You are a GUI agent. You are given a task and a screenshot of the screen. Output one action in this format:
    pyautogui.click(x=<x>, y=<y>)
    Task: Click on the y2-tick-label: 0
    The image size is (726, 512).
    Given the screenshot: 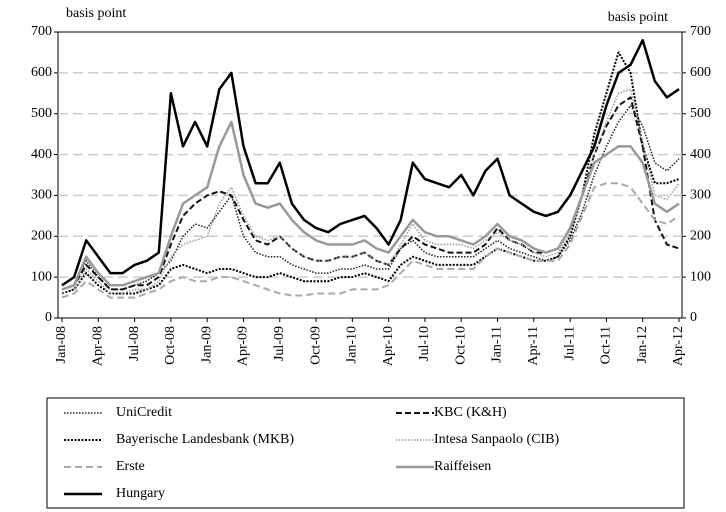 What is the action you would take?
    pyautogui.click(x=693, y=317)
    